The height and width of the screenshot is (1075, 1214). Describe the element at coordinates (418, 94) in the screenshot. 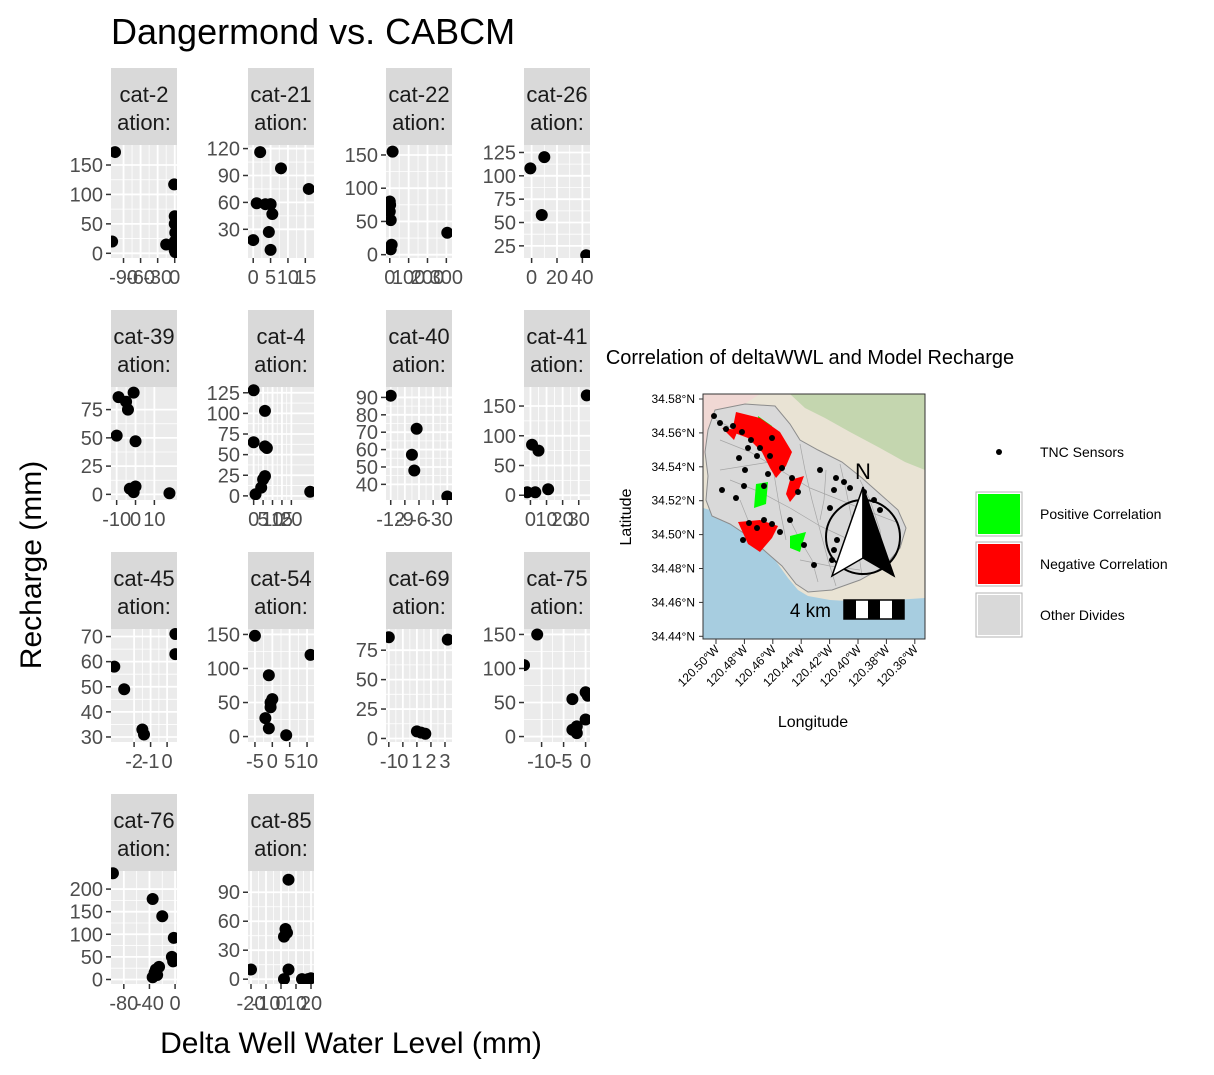

I see `facet-strip-label: cat-22` at that location.